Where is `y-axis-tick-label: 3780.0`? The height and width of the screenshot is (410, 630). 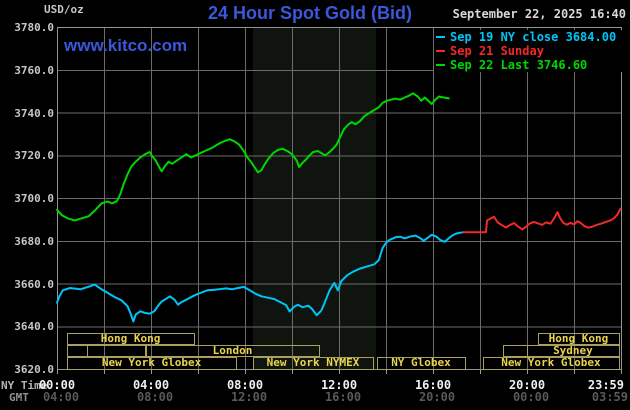
y-axis-tick-label: 3780.0 is located at coordinates (34, 27).